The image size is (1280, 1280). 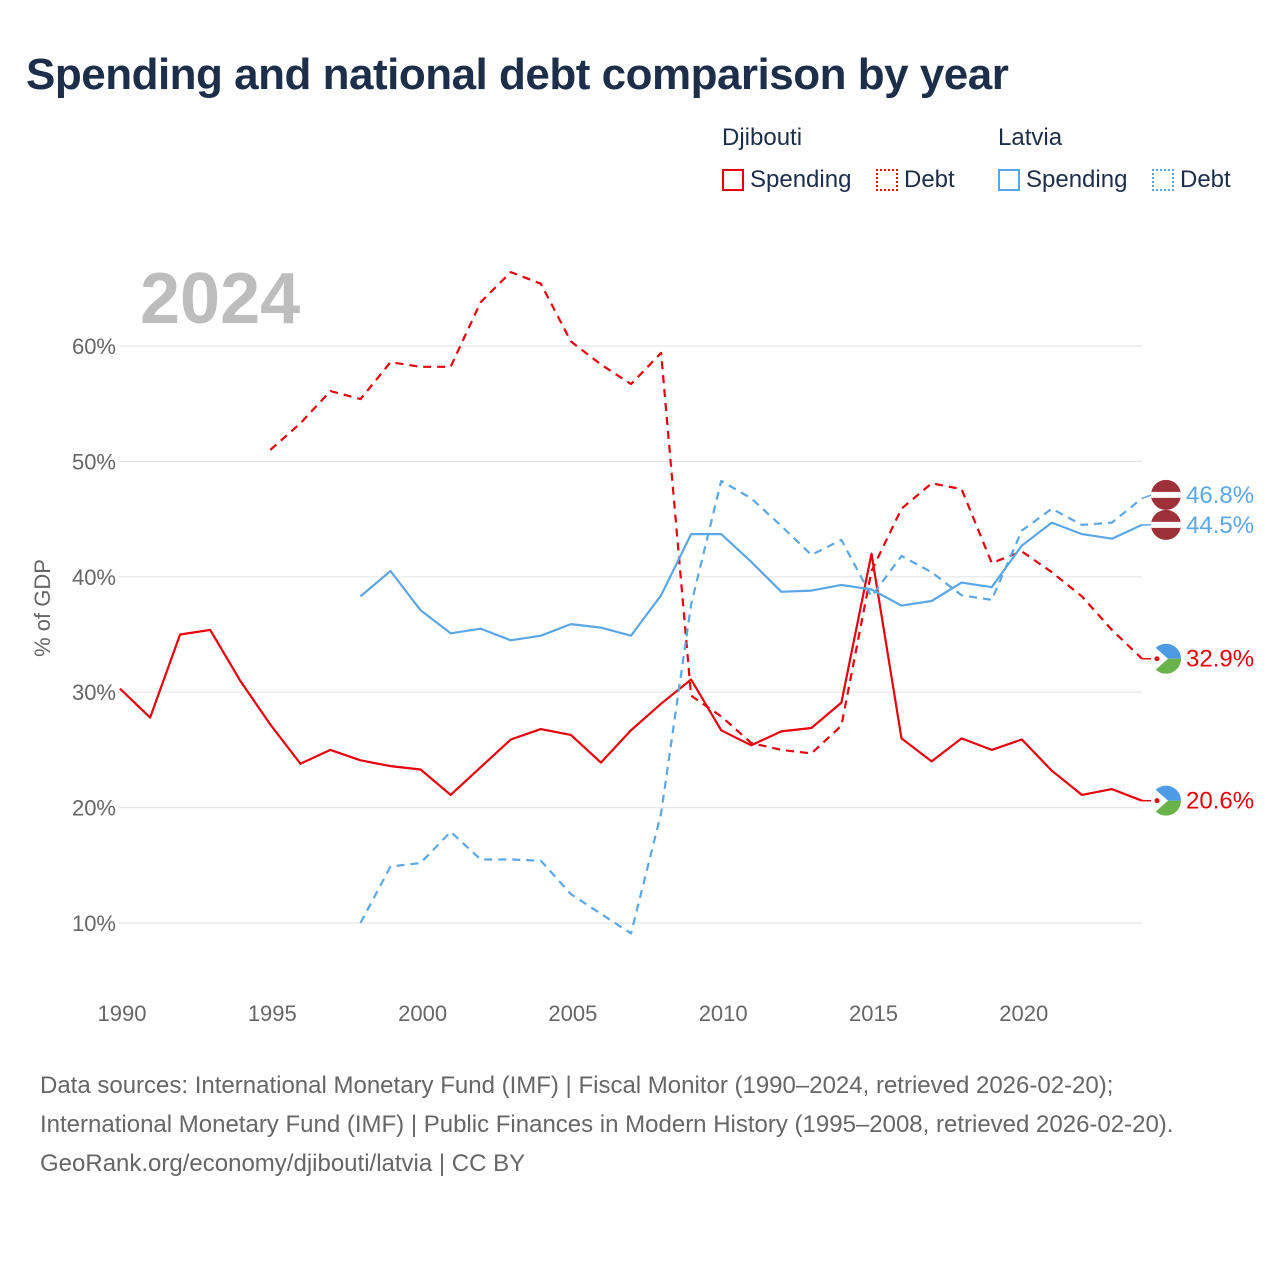 I want to click on legend-item-latvia-debt: Debt, so click(x=1191, y=180).